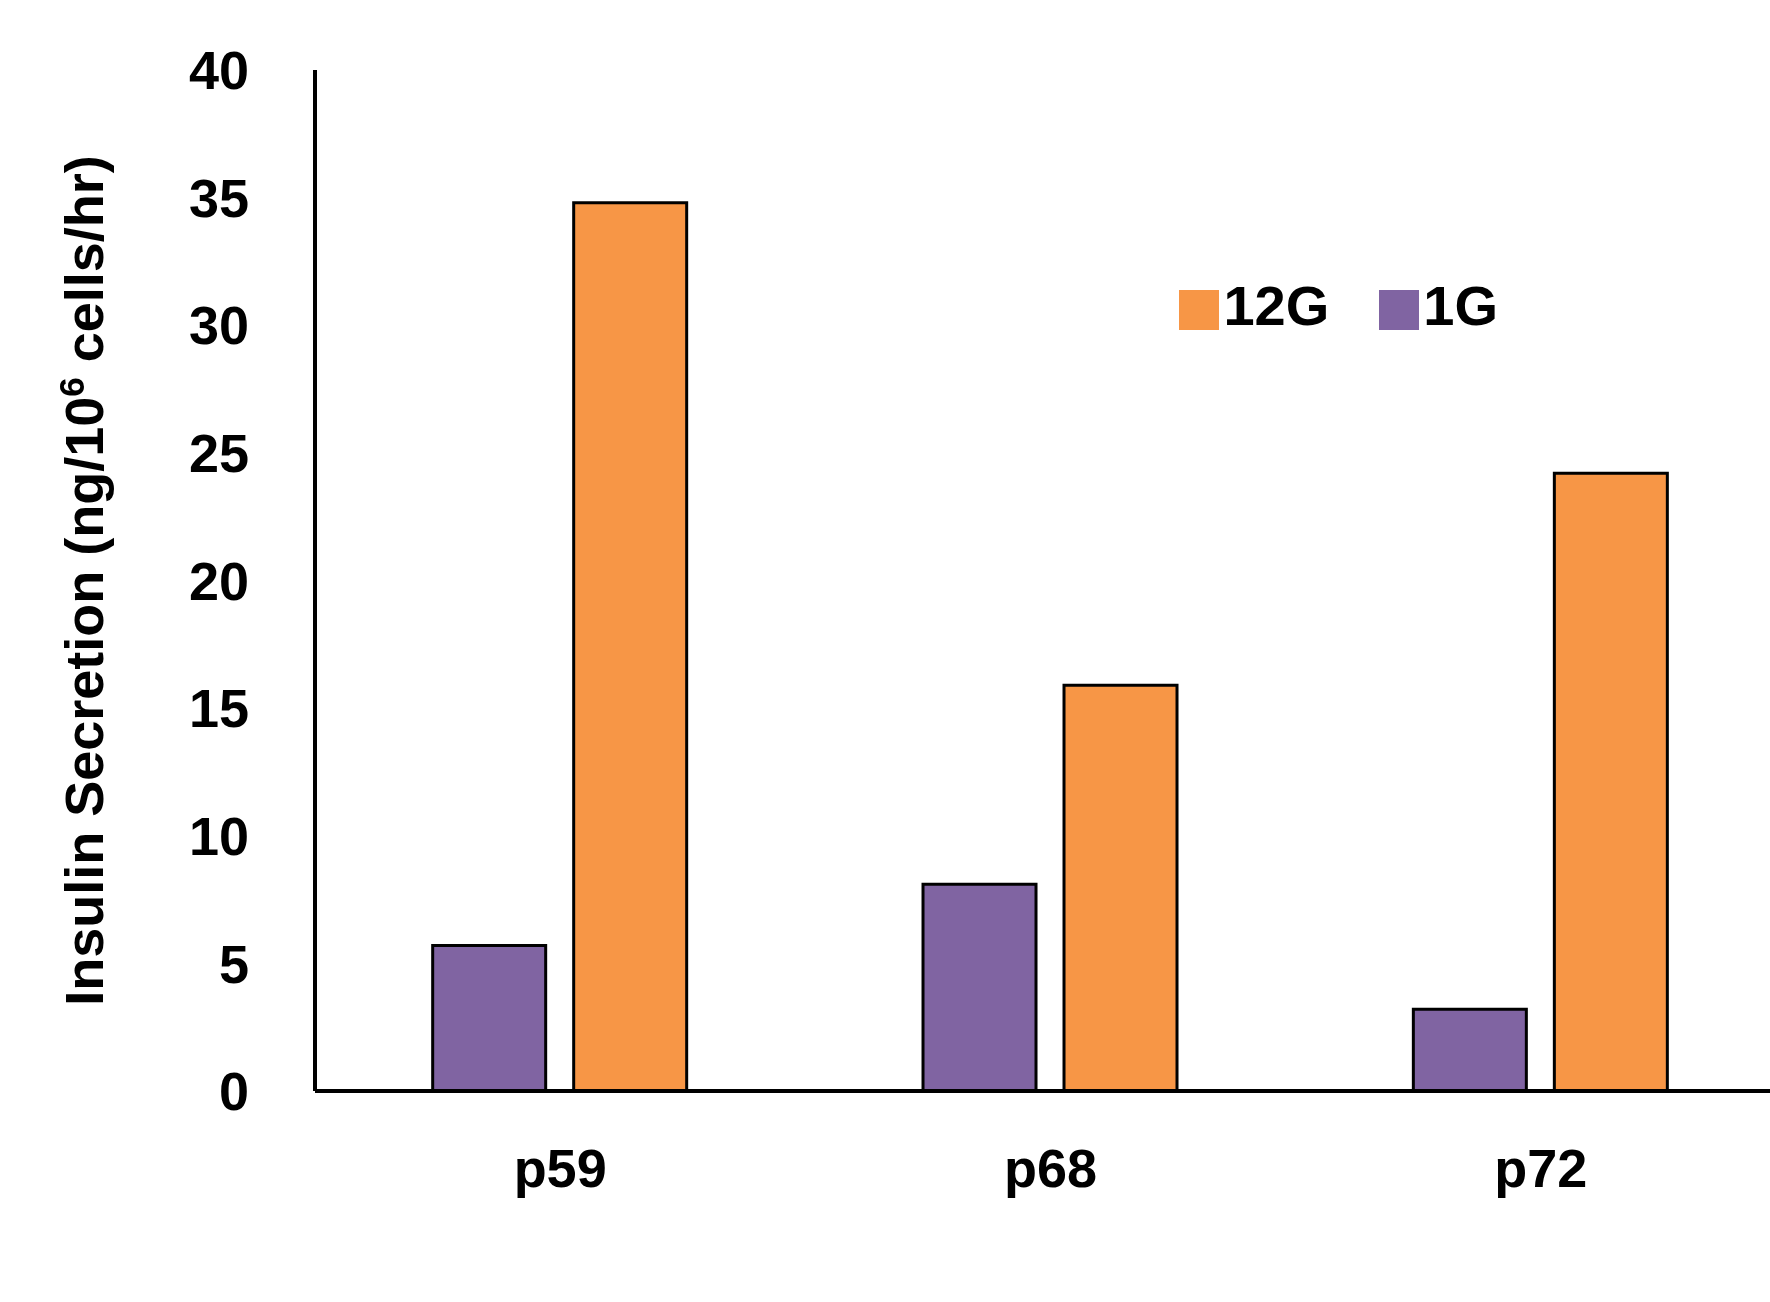 Image resolution: width=1770 pixels, height=1302 pixels. What do you see at coordinates (218, 835) in the screenshot?
I see `y-tick-label: 10` at bounding box center [218, 835].